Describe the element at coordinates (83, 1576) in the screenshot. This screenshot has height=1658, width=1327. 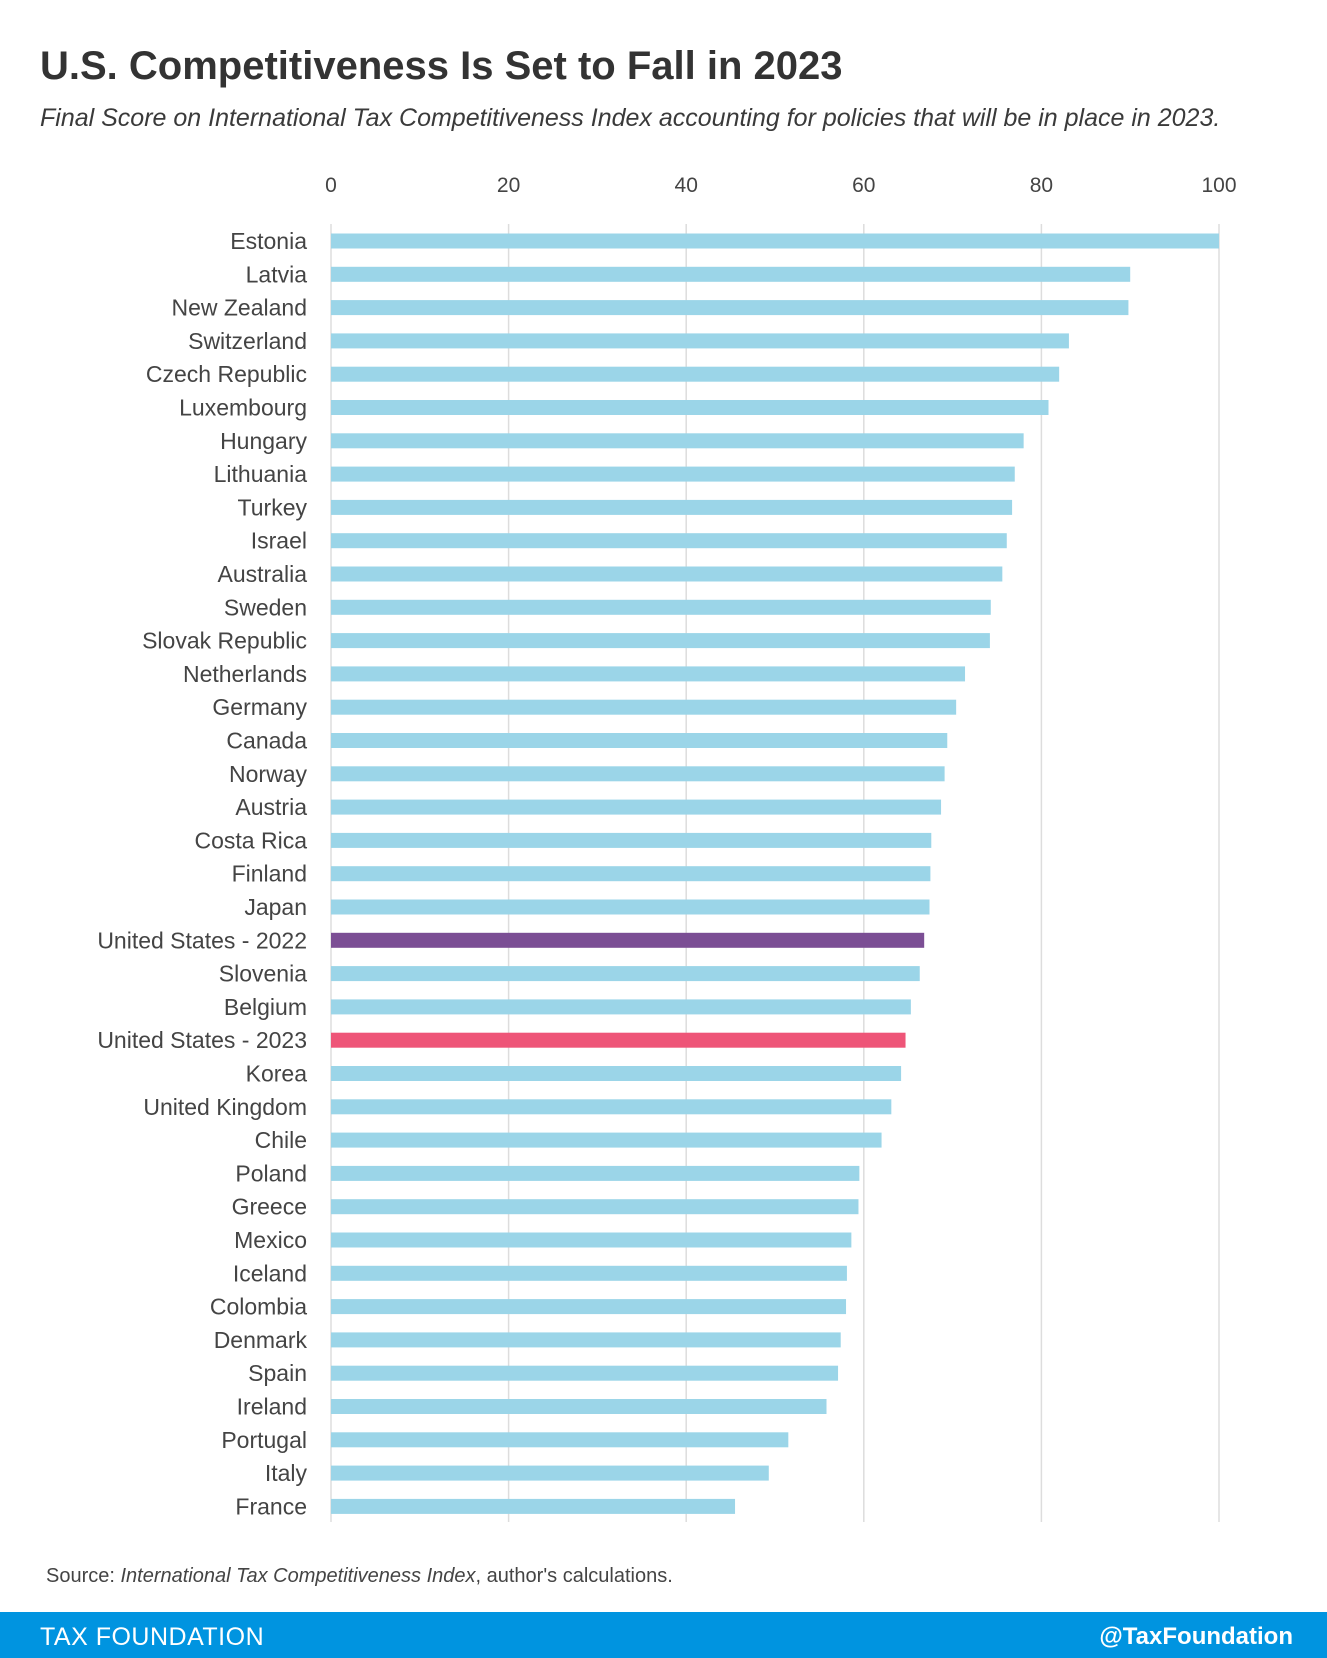
I see `source-prefix: Source:` at that location.